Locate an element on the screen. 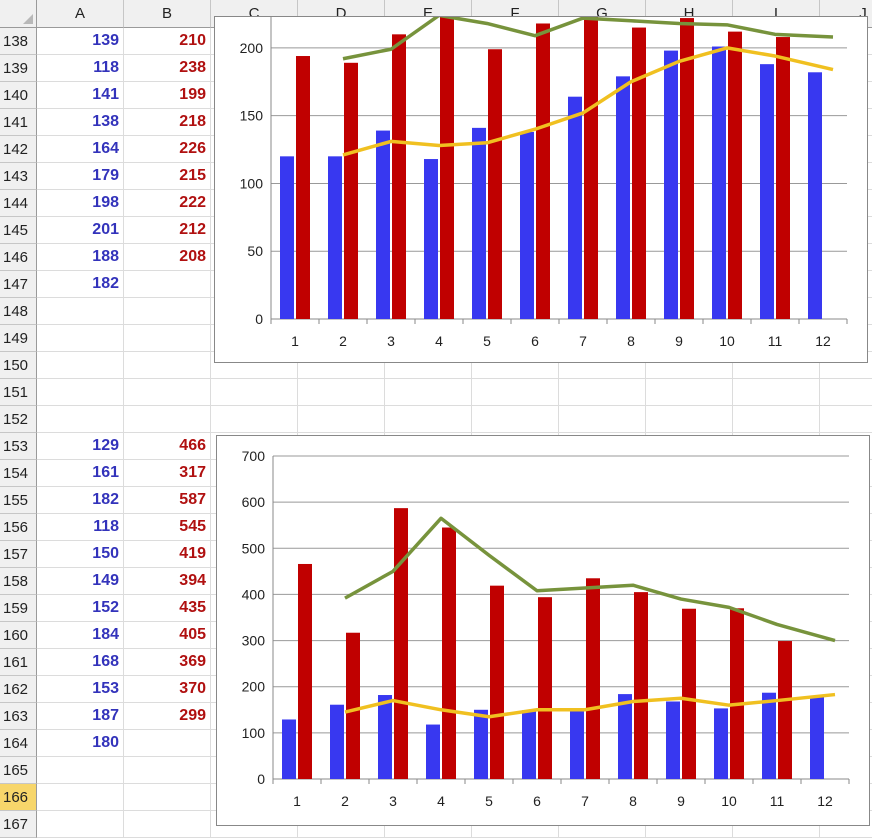  cell-A138: 139 is located at coordinates (80, 41).